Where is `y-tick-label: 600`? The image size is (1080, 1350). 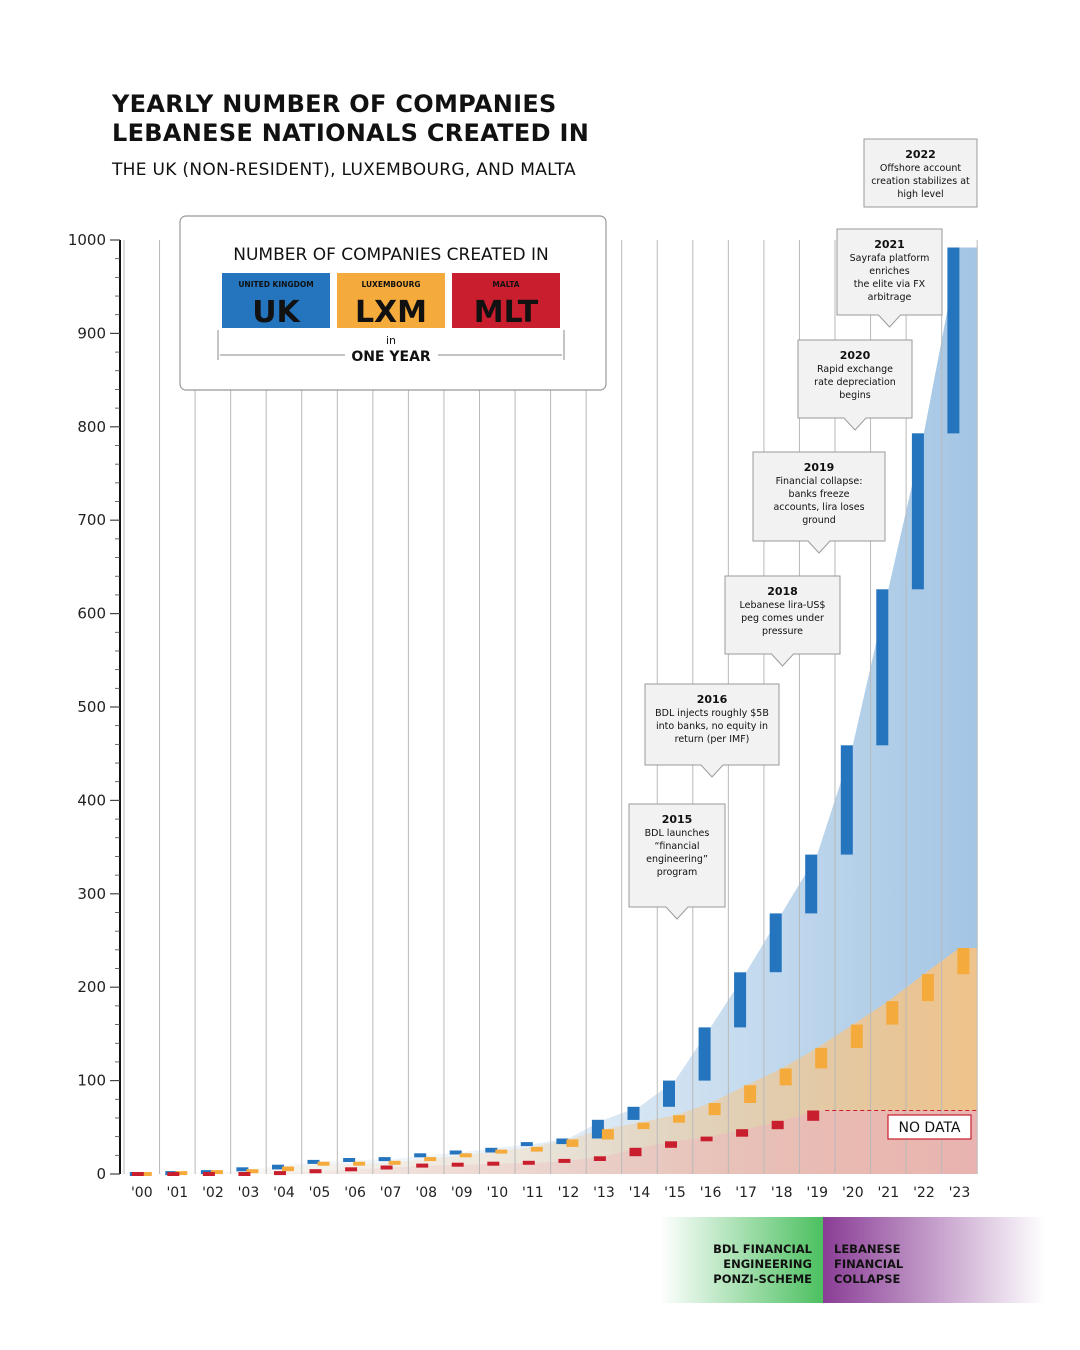
y-tick-label: 600 is located at coordinates (91, 614).